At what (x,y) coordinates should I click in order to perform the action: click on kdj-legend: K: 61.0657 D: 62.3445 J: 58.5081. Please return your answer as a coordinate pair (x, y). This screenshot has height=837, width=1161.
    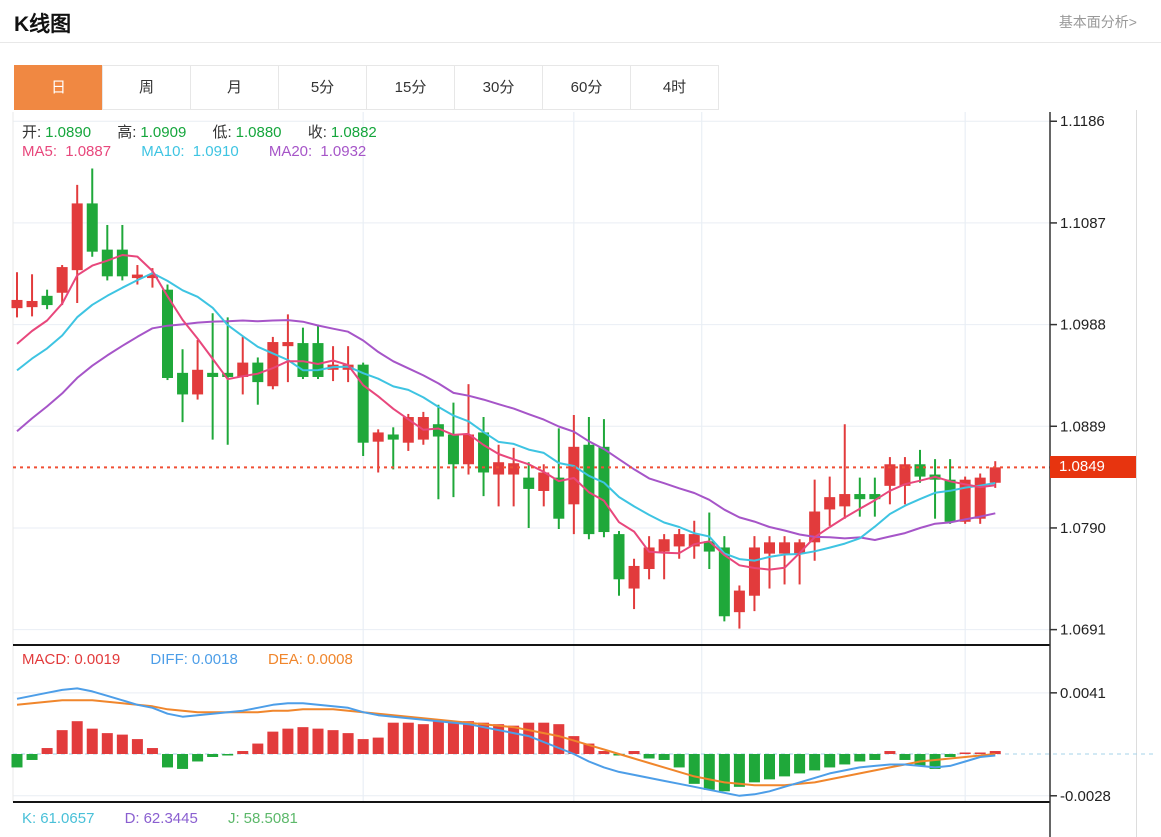
    Looking at the image, I should click on (164, 818).